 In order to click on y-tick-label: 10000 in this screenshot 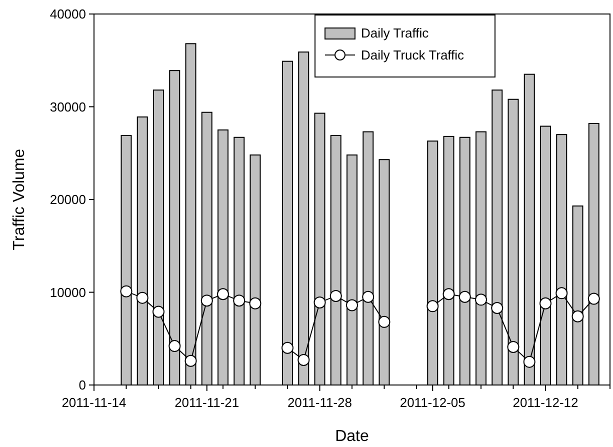, I will do `click(68, 292)`.